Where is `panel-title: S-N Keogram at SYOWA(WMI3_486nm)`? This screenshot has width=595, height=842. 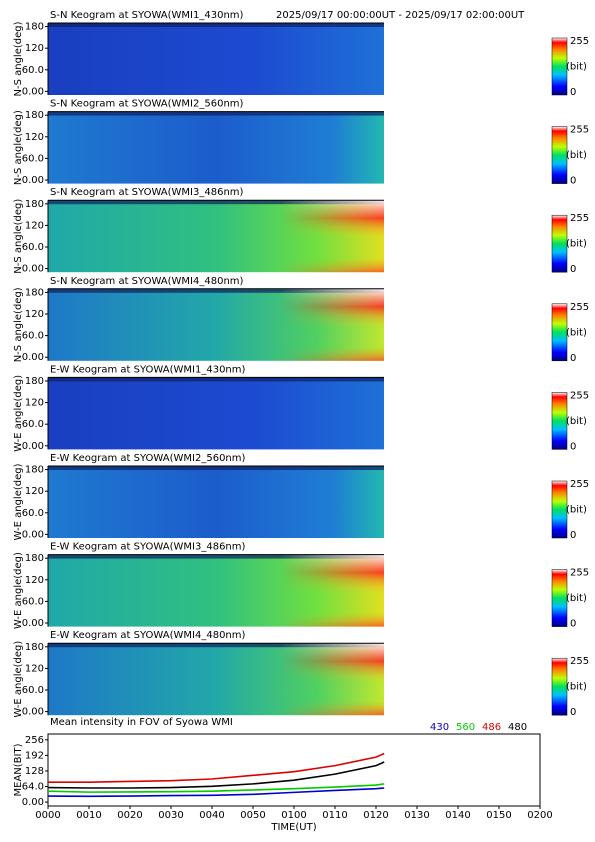
panel-title: S-N Keogram at SYOWA(WMI3_486nm) is located at coordinates (147, 192).